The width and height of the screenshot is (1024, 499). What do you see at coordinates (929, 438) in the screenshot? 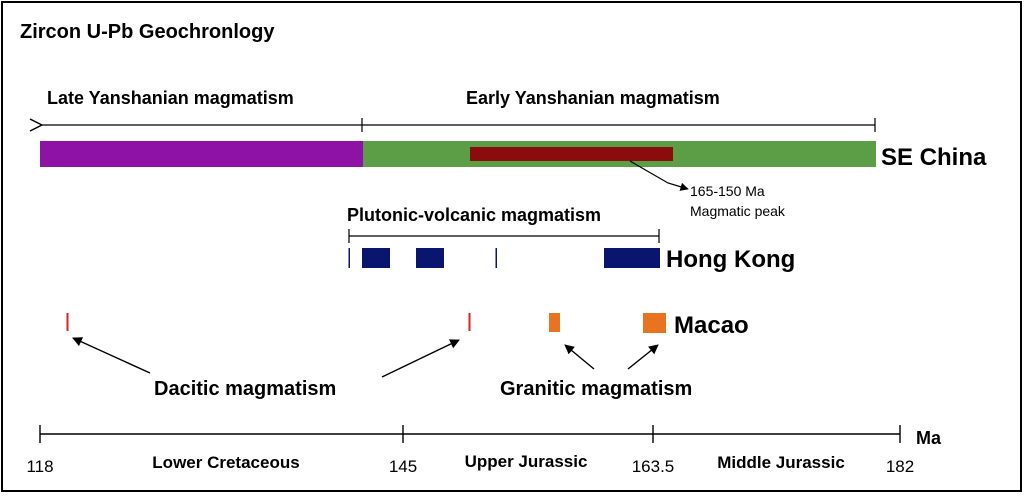
I see `timescale-unit: Ma` at bounding box center [929, 438].